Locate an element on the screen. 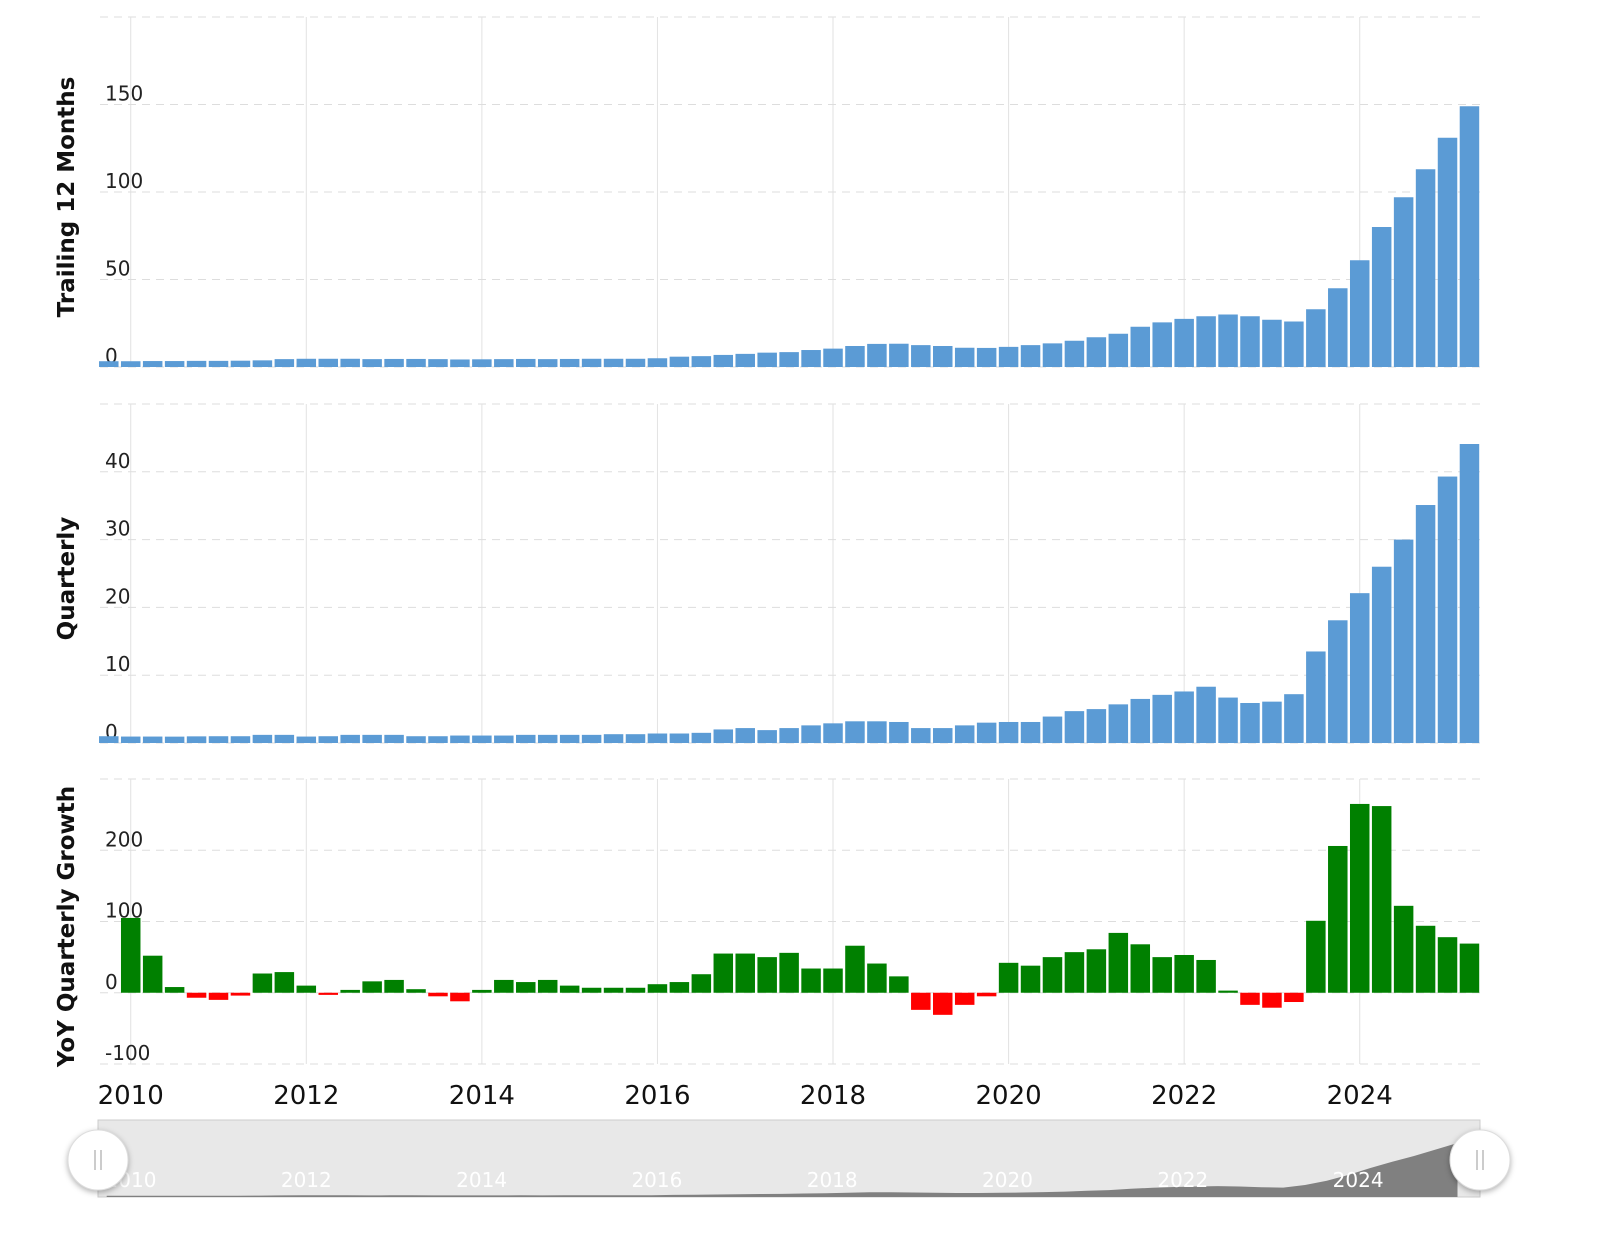 The height and width of the screenshot is (1243, 1610). x-tick-label: 2016 is located at coordinates (657, 1096).